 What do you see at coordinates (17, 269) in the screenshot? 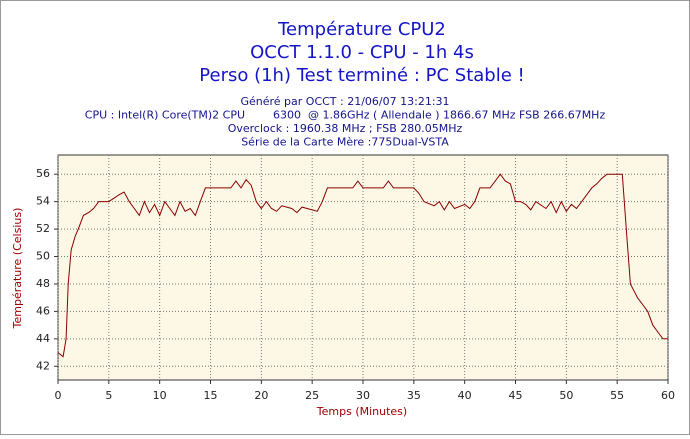
I see `y-axis-label: Température (Celsius)` at bounding box center [17, 269].